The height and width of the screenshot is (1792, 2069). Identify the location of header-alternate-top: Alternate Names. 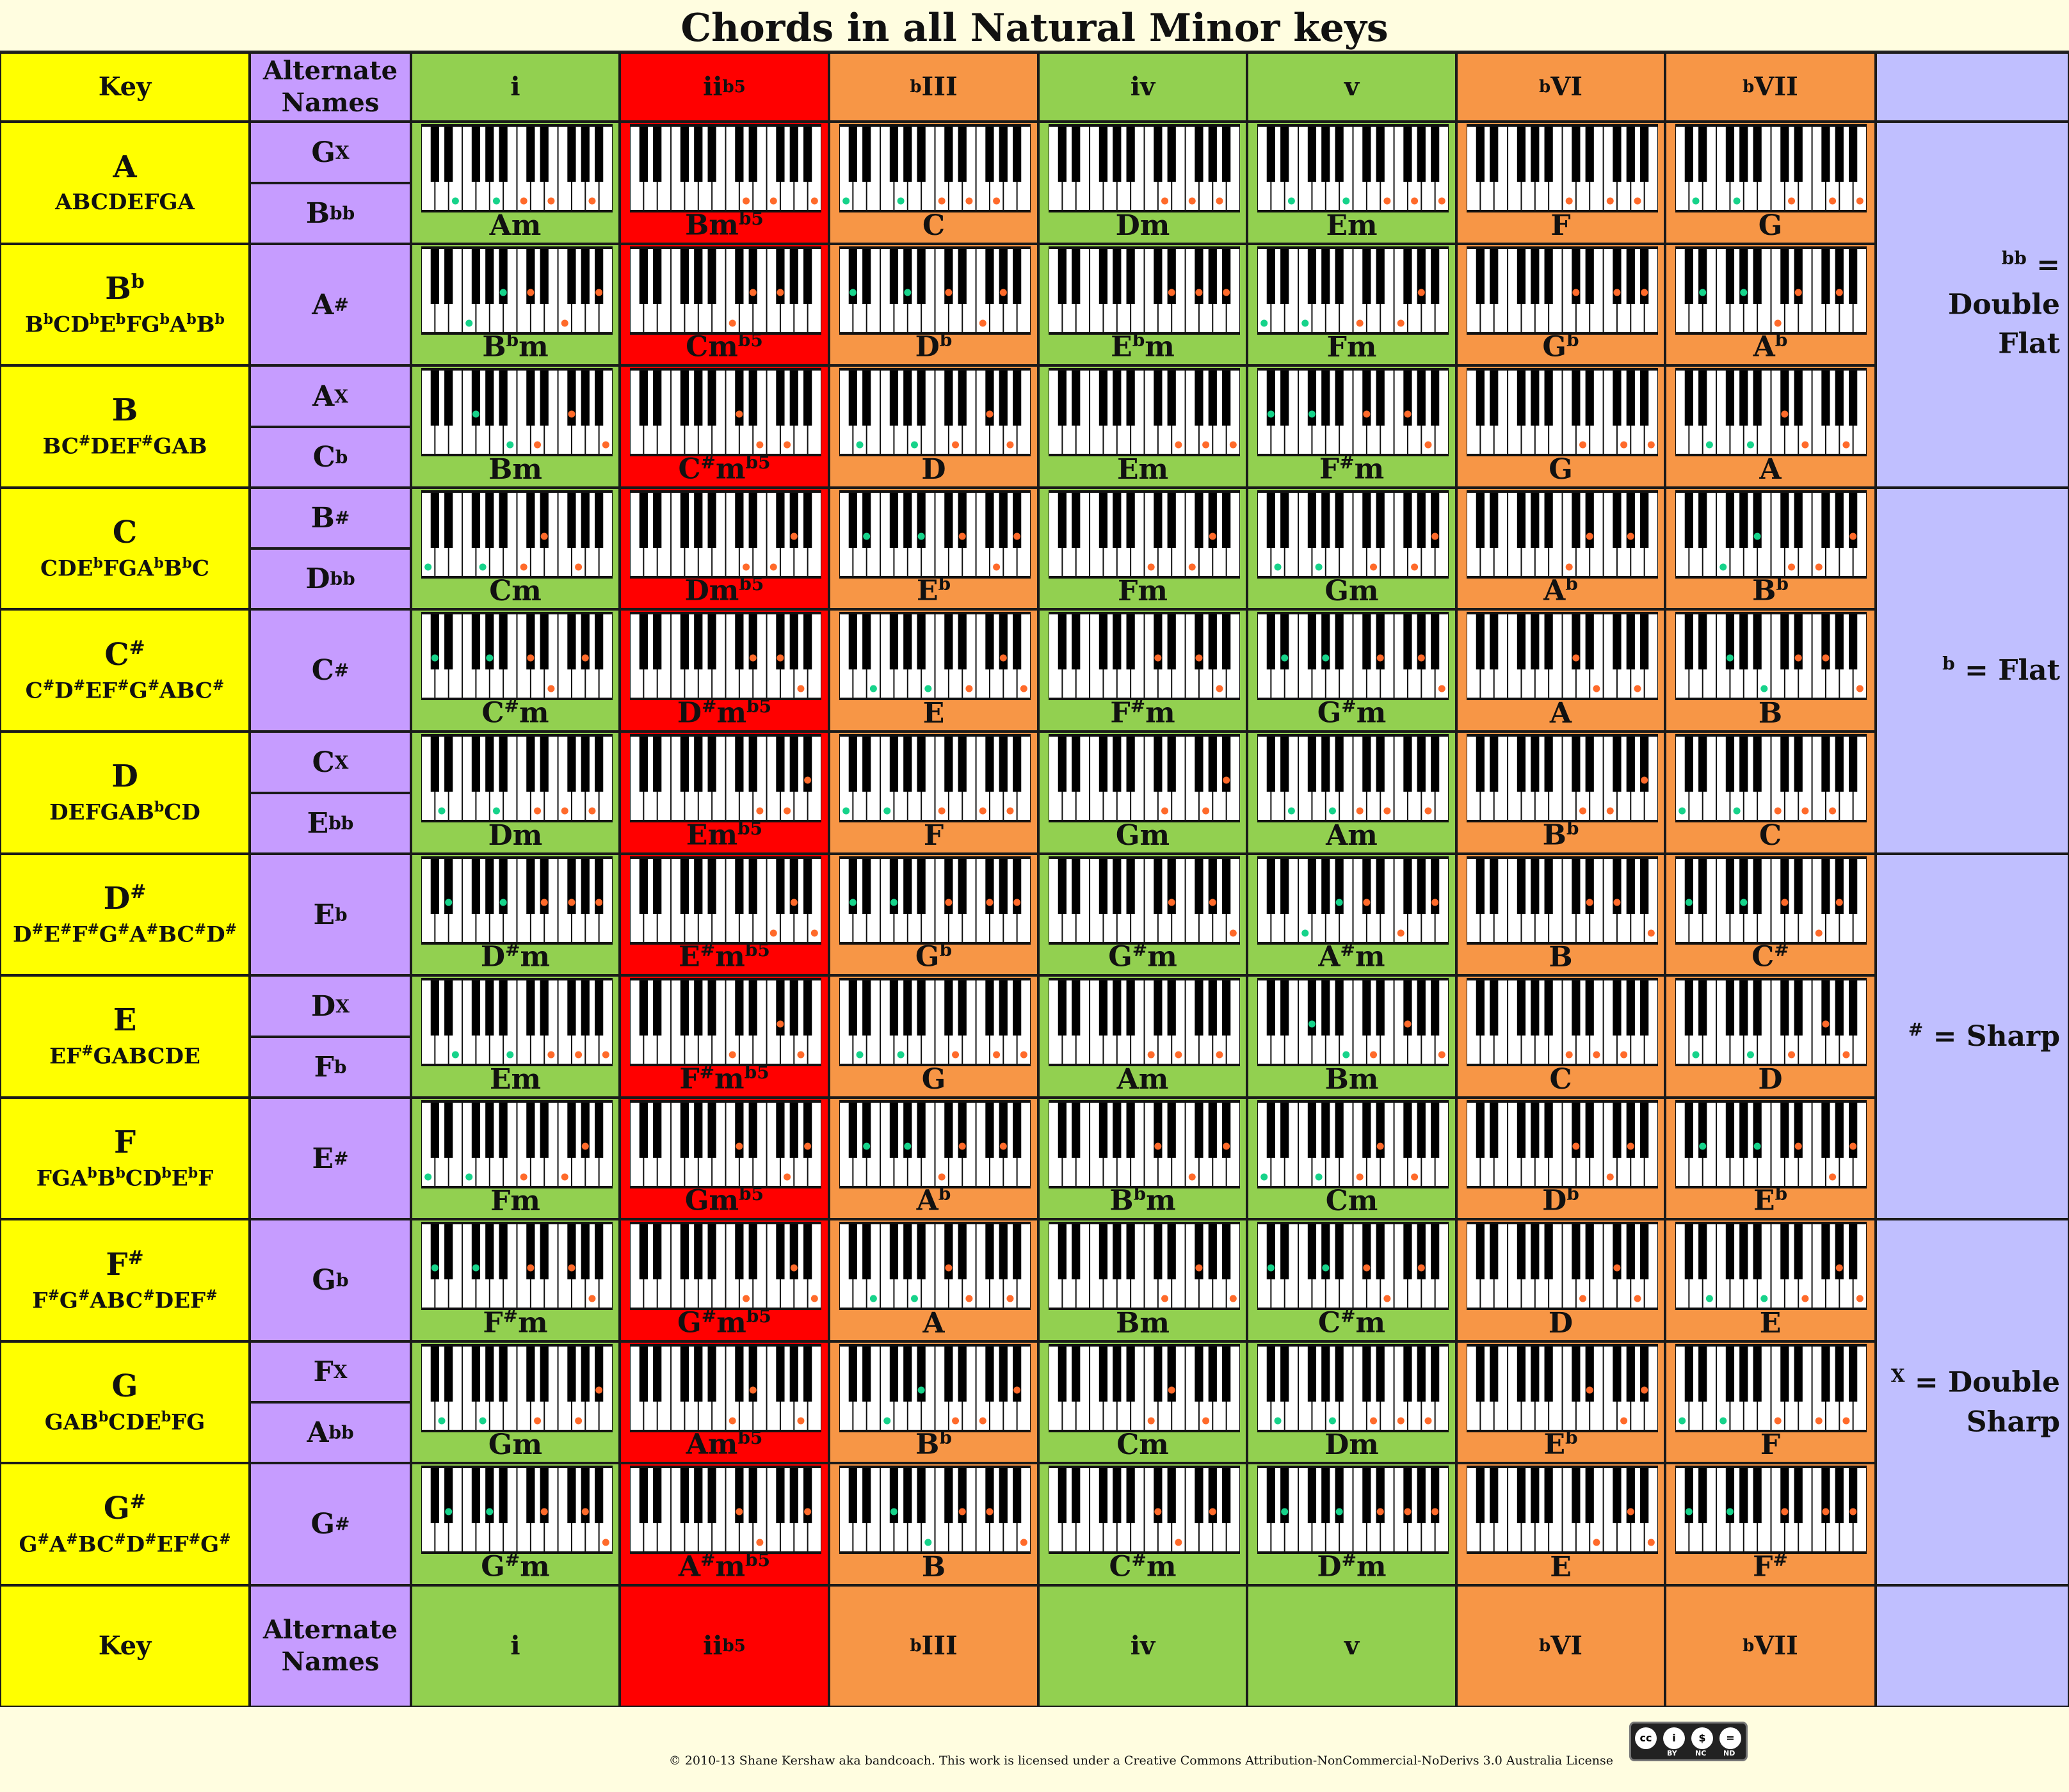
(331, 87).